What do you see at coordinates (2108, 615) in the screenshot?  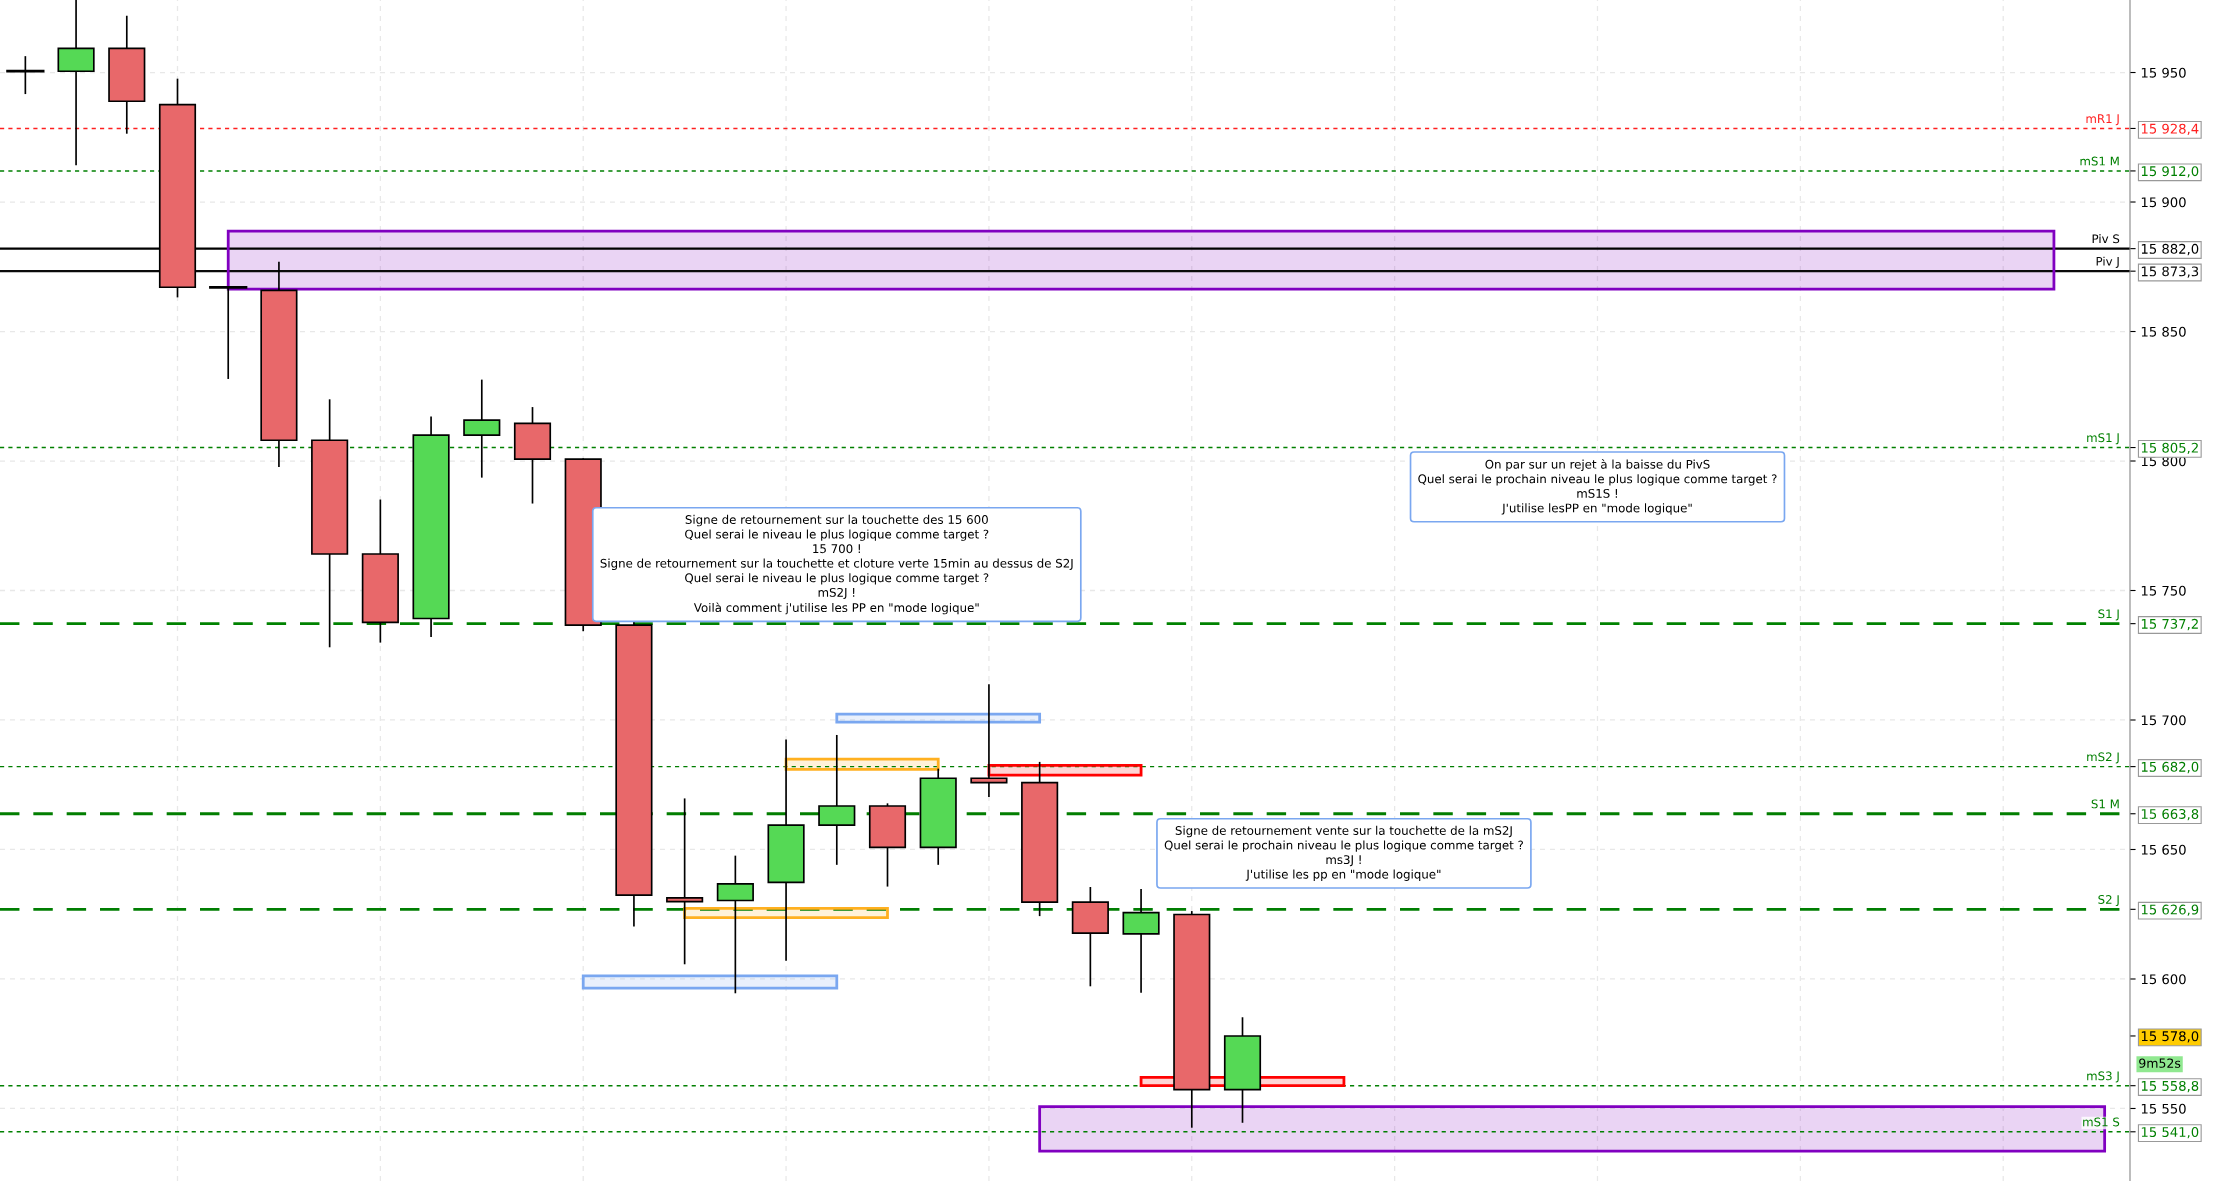 I see `ref-line-label: S1 J` at bounding box center [2108, 615].